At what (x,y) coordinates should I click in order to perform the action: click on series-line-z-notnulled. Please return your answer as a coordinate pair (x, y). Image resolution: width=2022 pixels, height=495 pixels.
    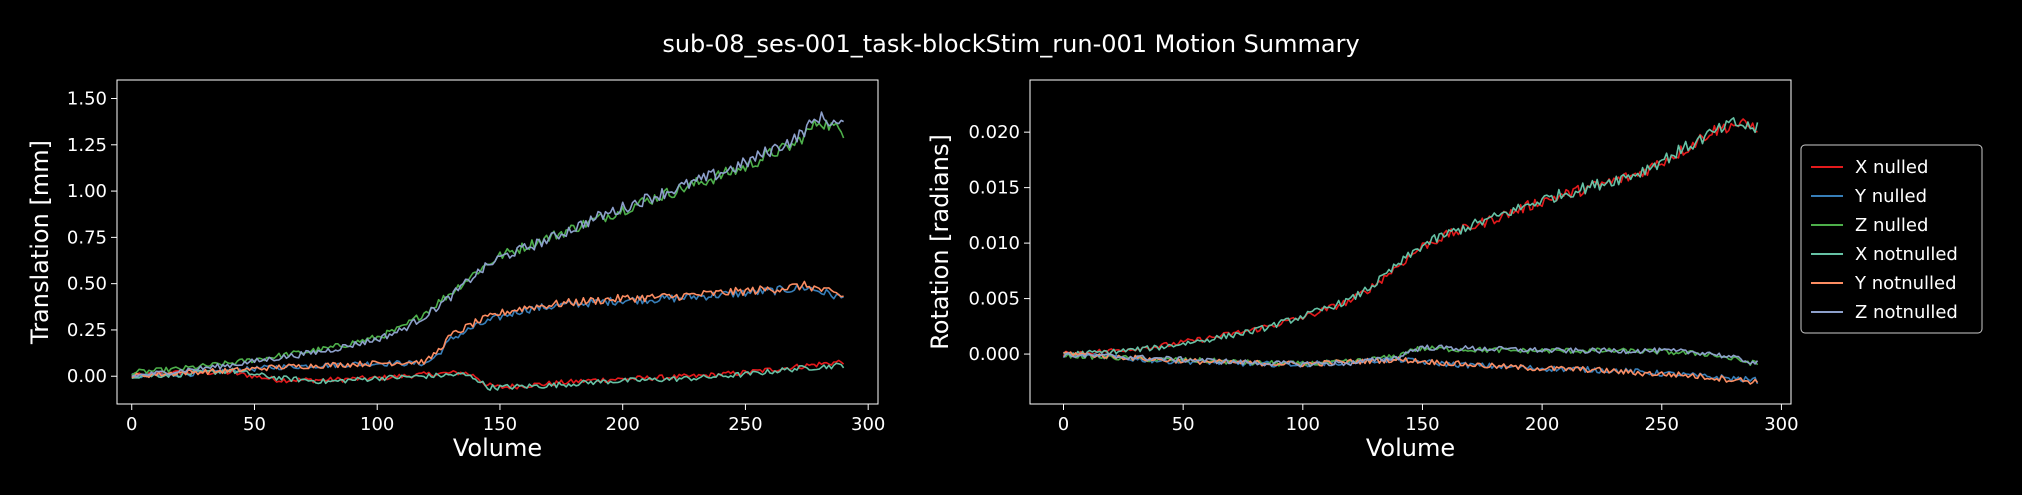
    Looking at the image, I should click on (1410, 356).